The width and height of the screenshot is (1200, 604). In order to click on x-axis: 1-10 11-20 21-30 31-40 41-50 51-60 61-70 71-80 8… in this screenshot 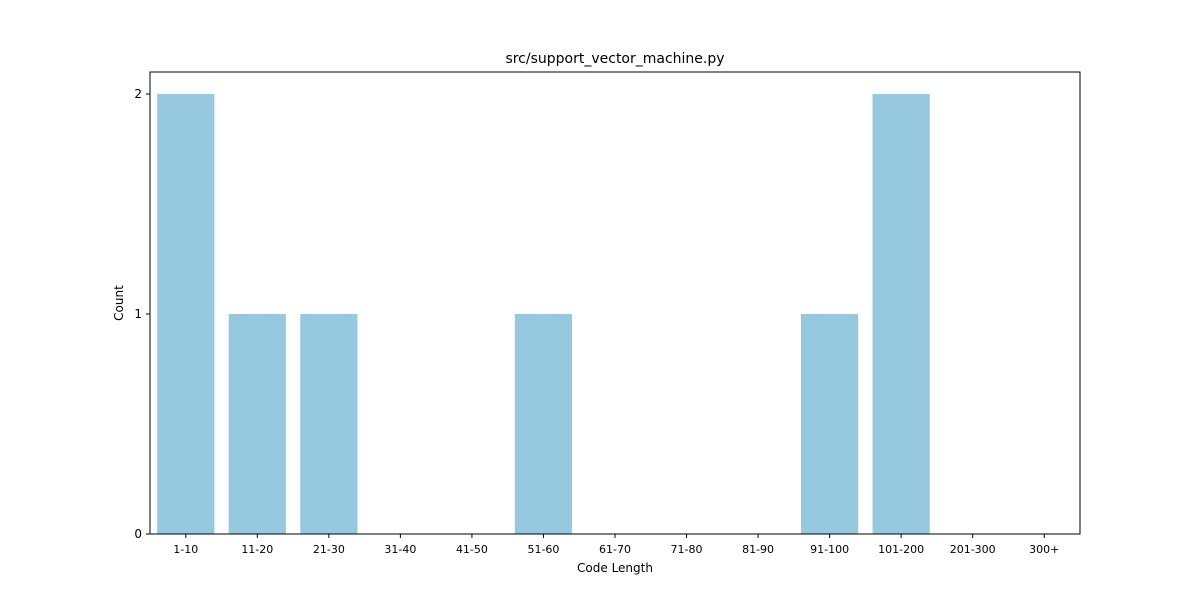, I will do `click(616, 545)`.